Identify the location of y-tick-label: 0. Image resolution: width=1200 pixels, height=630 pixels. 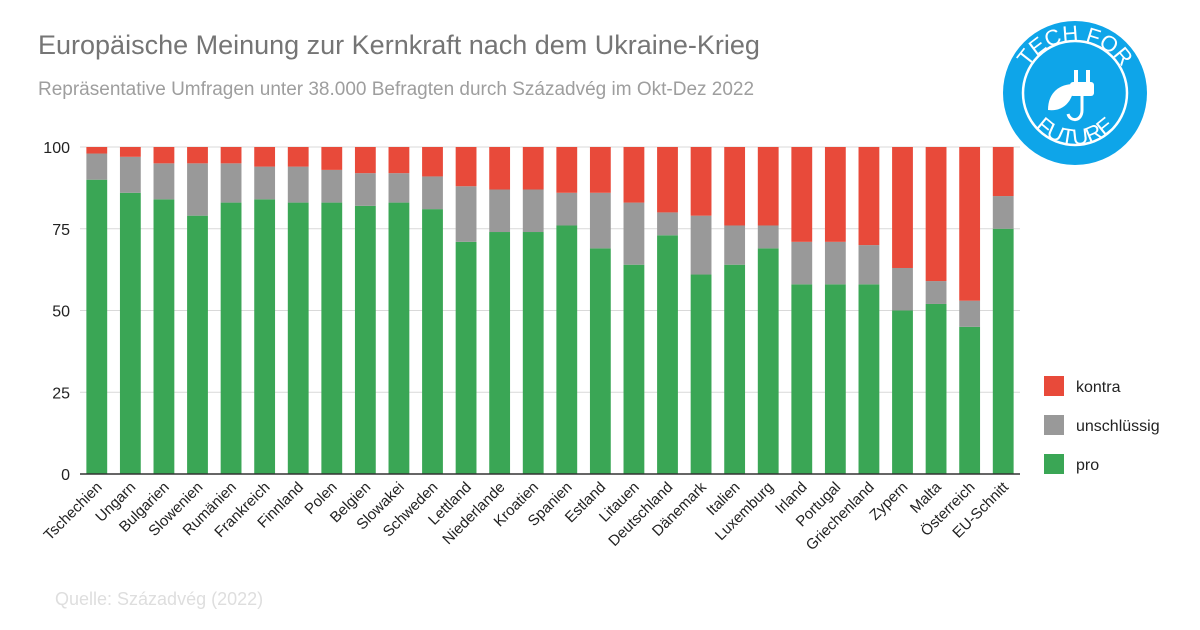
(65, 475).